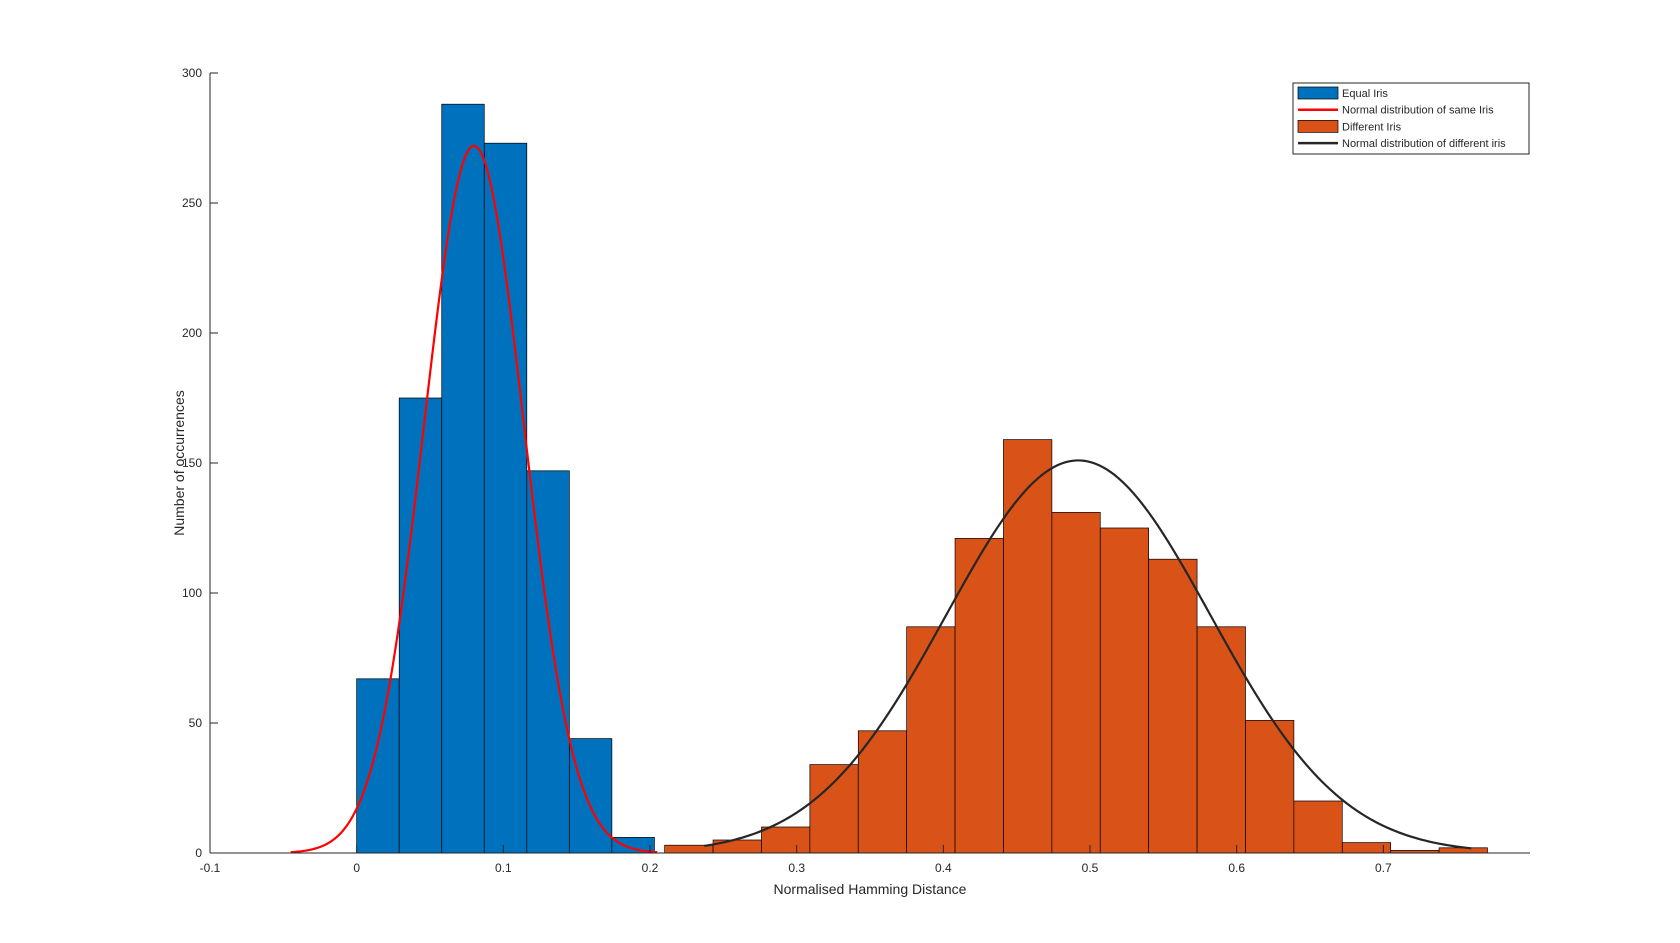 Image resolution: width=1680 pixels, height=943 pixels. I want to click on y-tick-label: 300, so click(192, 73).